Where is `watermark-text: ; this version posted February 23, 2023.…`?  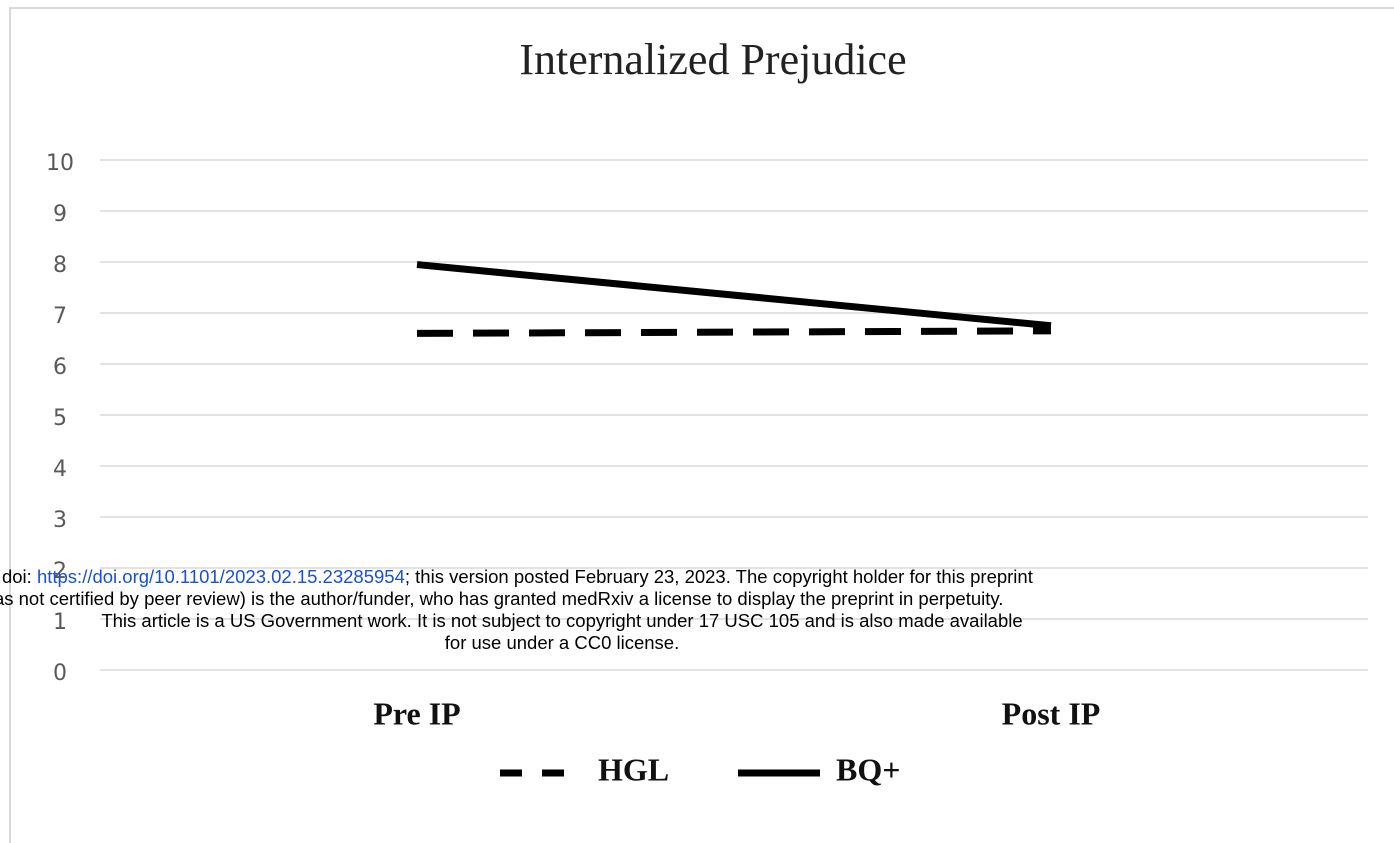 watermark-text: ; this version posted February 23, 2023.… is located at coordinates (718, 576).